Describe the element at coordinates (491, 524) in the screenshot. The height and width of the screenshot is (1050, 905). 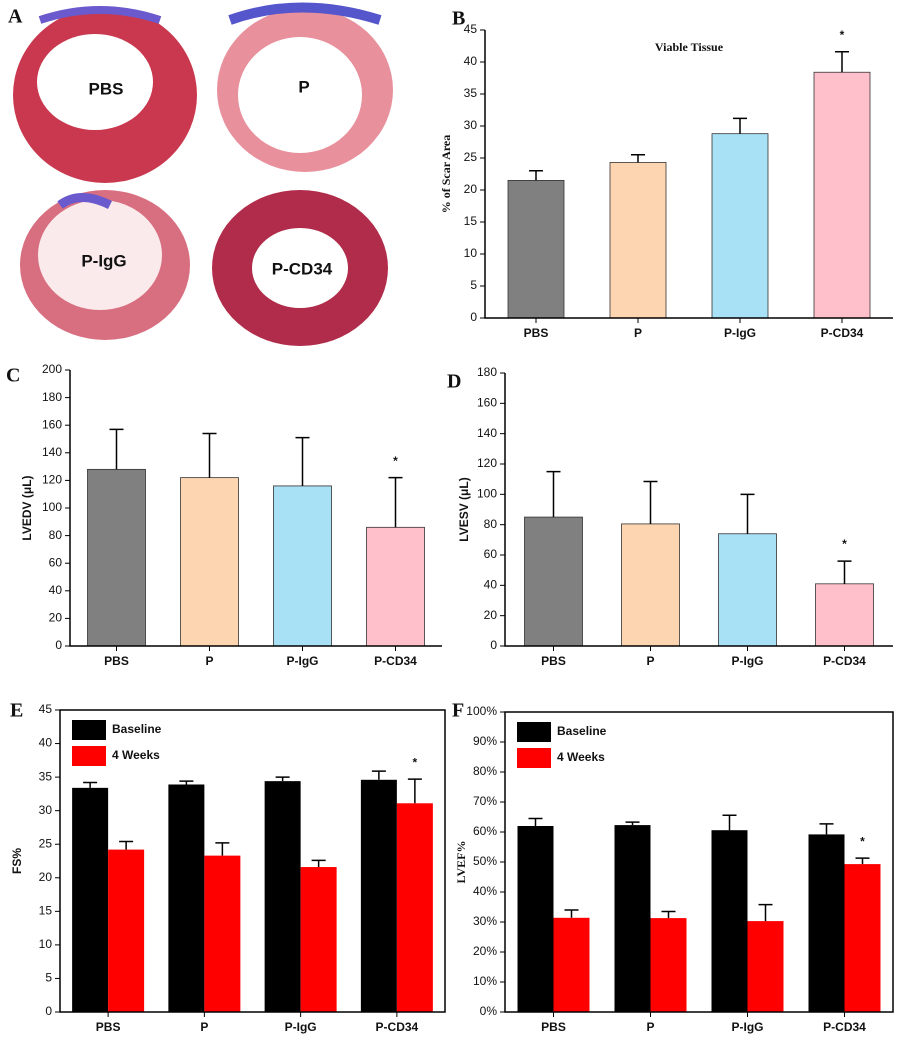
I see `y-tick-label: 80` at that location.